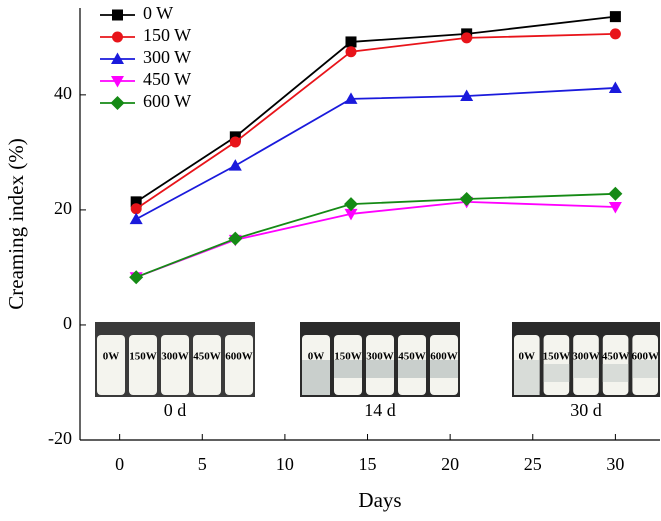  I want to click on photo-label: 0 d, so click(175, 410).